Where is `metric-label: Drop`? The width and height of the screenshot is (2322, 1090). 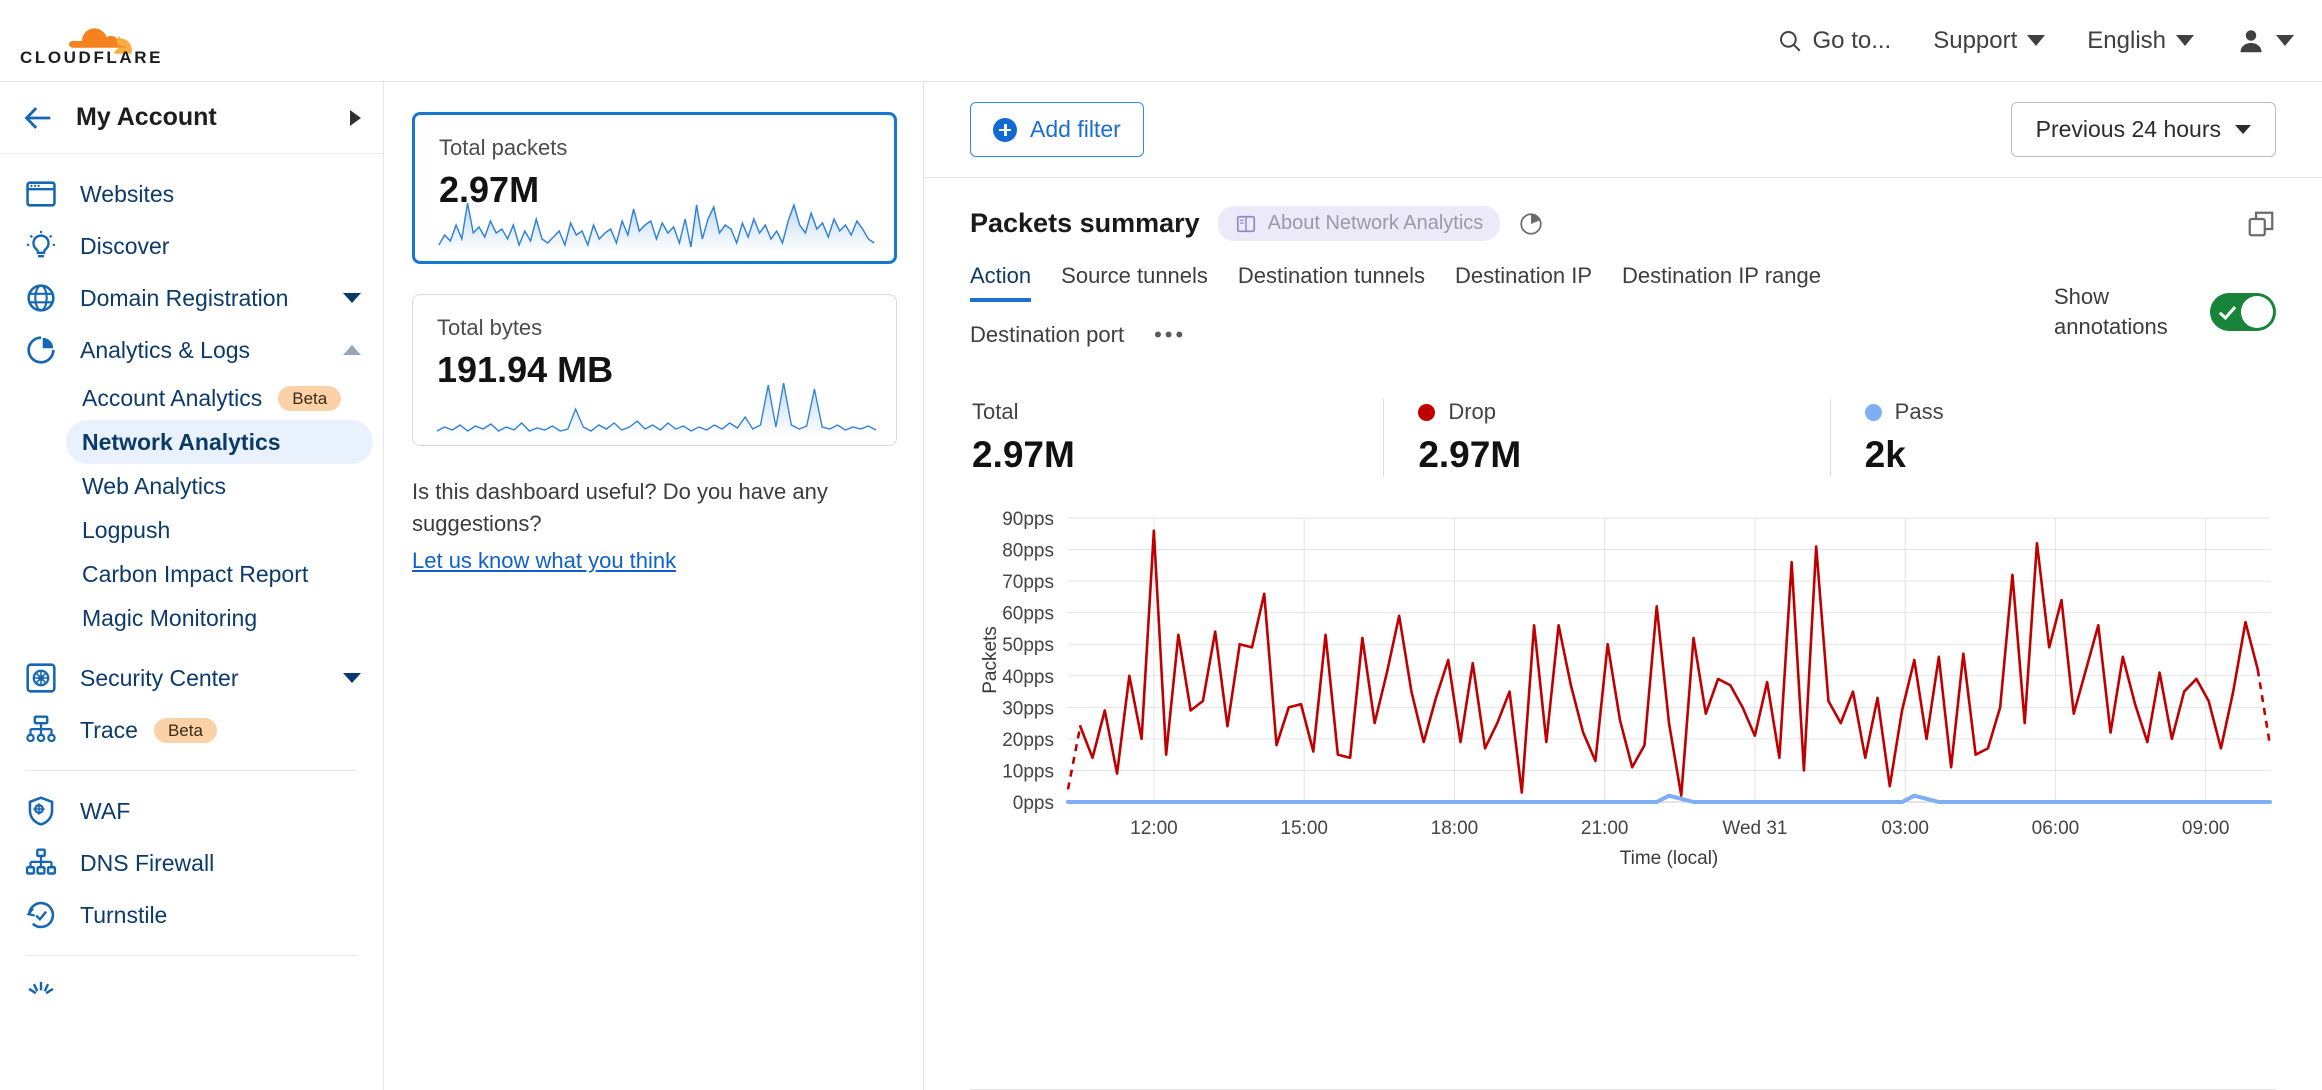 metric-label: Drop is located at coordinates (1472, 411).